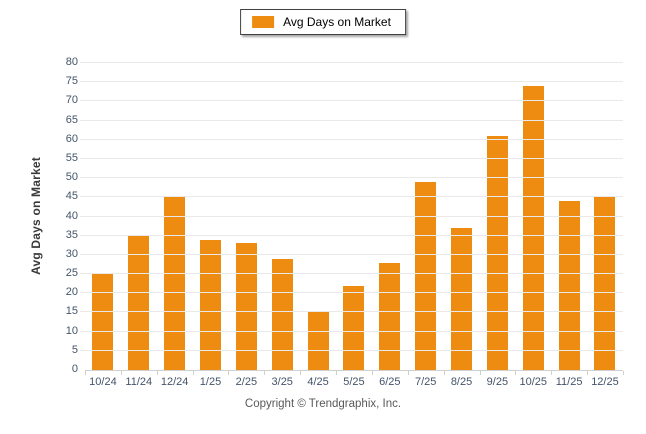 Image resolution: width=646 pixels, height=434 pixels. What do you see at coordinates (426, 275) in the screenshot?
I see `bar-7/25` at bounding box center [426, 275].